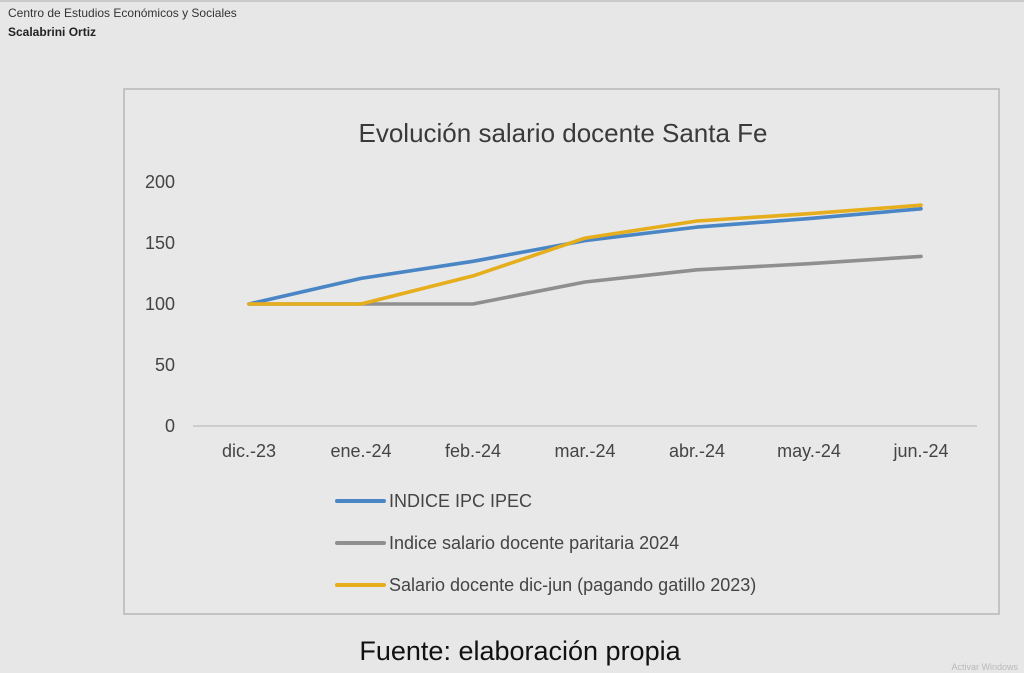  Describe the element at coordinates (460, 501) in the screenshot. I see `legend-label-1: INDICE IPC IPEC` at that location.